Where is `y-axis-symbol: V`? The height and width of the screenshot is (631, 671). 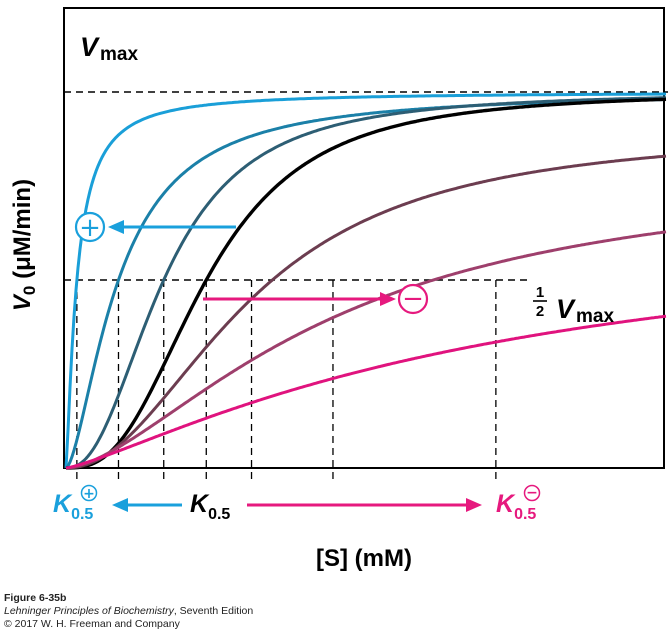
y-axis-symbol: V is located at coordinates (22, 302).